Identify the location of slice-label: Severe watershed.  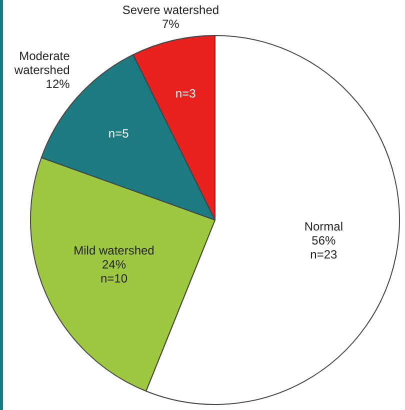
(171, 9).